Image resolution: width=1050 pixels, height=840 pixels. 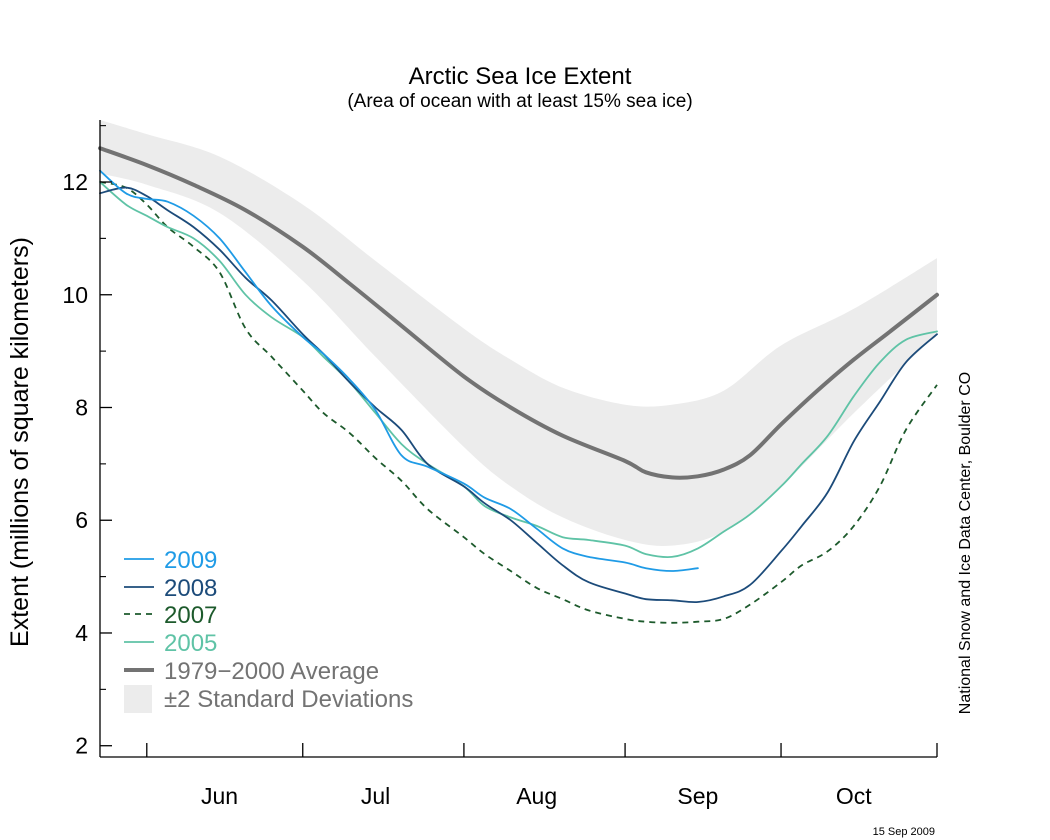 What do you see at coordinates (536, 796) in the screenshot?
I see `x-tick-label-aug: Aug` at bounding box center [536, 796].